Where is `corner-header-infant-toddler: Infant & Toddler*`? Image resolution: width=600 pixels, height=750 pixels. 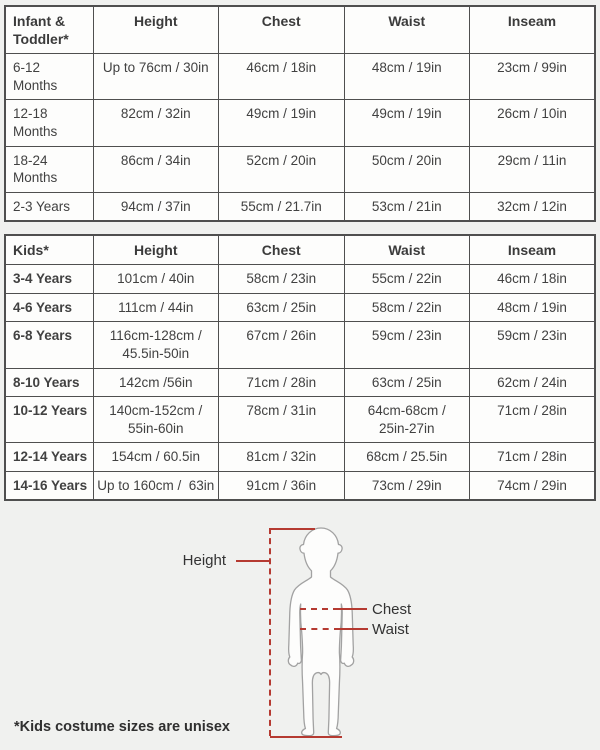
corner-header-infant-toddler: Infant & Toddler* is located at coordinates (49, 30).